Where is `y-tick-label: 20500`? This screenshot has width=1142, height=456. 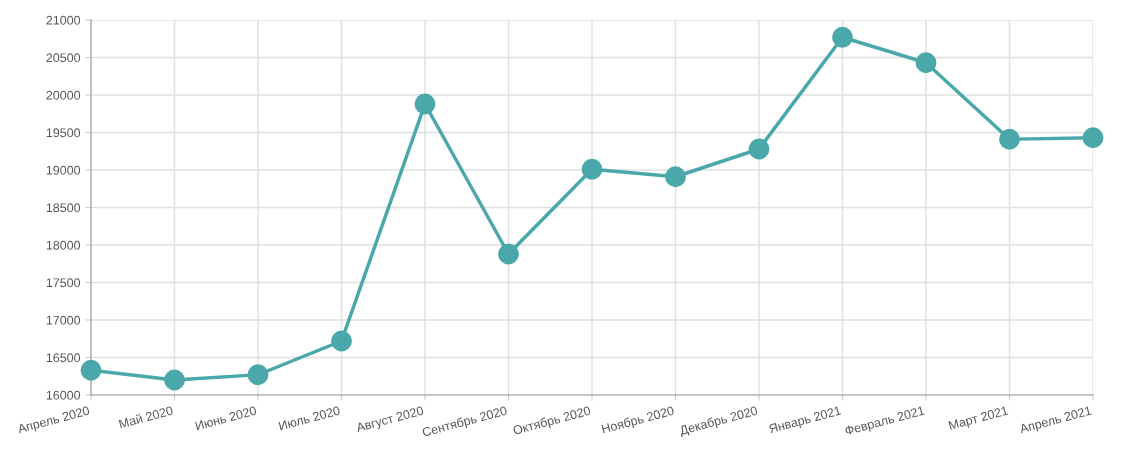 y-tick-label: 20500 is located at coordinates (63, 58).